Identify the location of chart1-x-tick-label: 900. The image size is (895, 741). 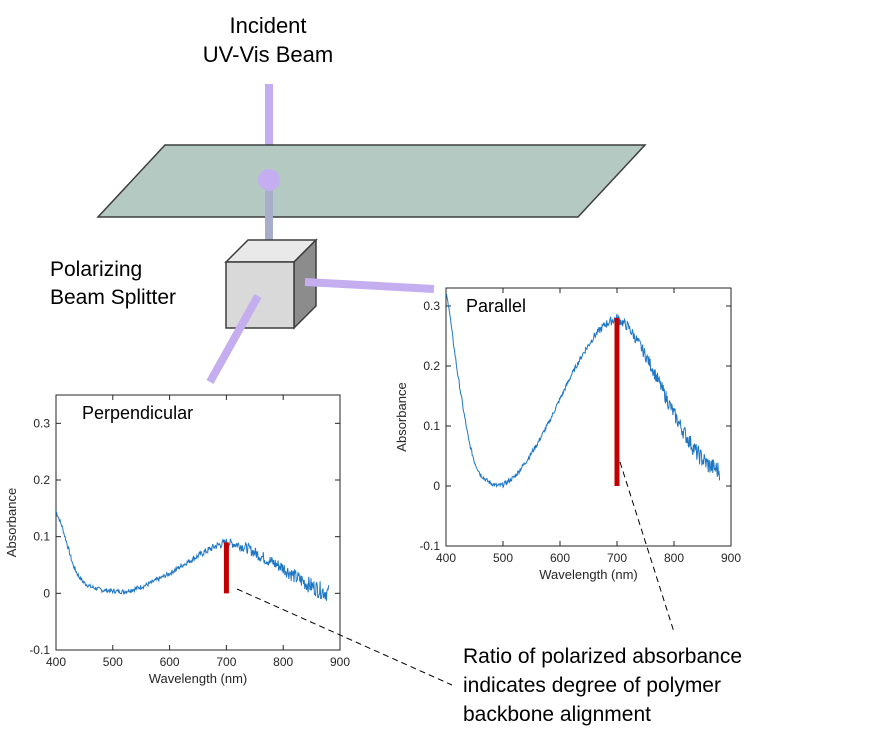
(340, 662).